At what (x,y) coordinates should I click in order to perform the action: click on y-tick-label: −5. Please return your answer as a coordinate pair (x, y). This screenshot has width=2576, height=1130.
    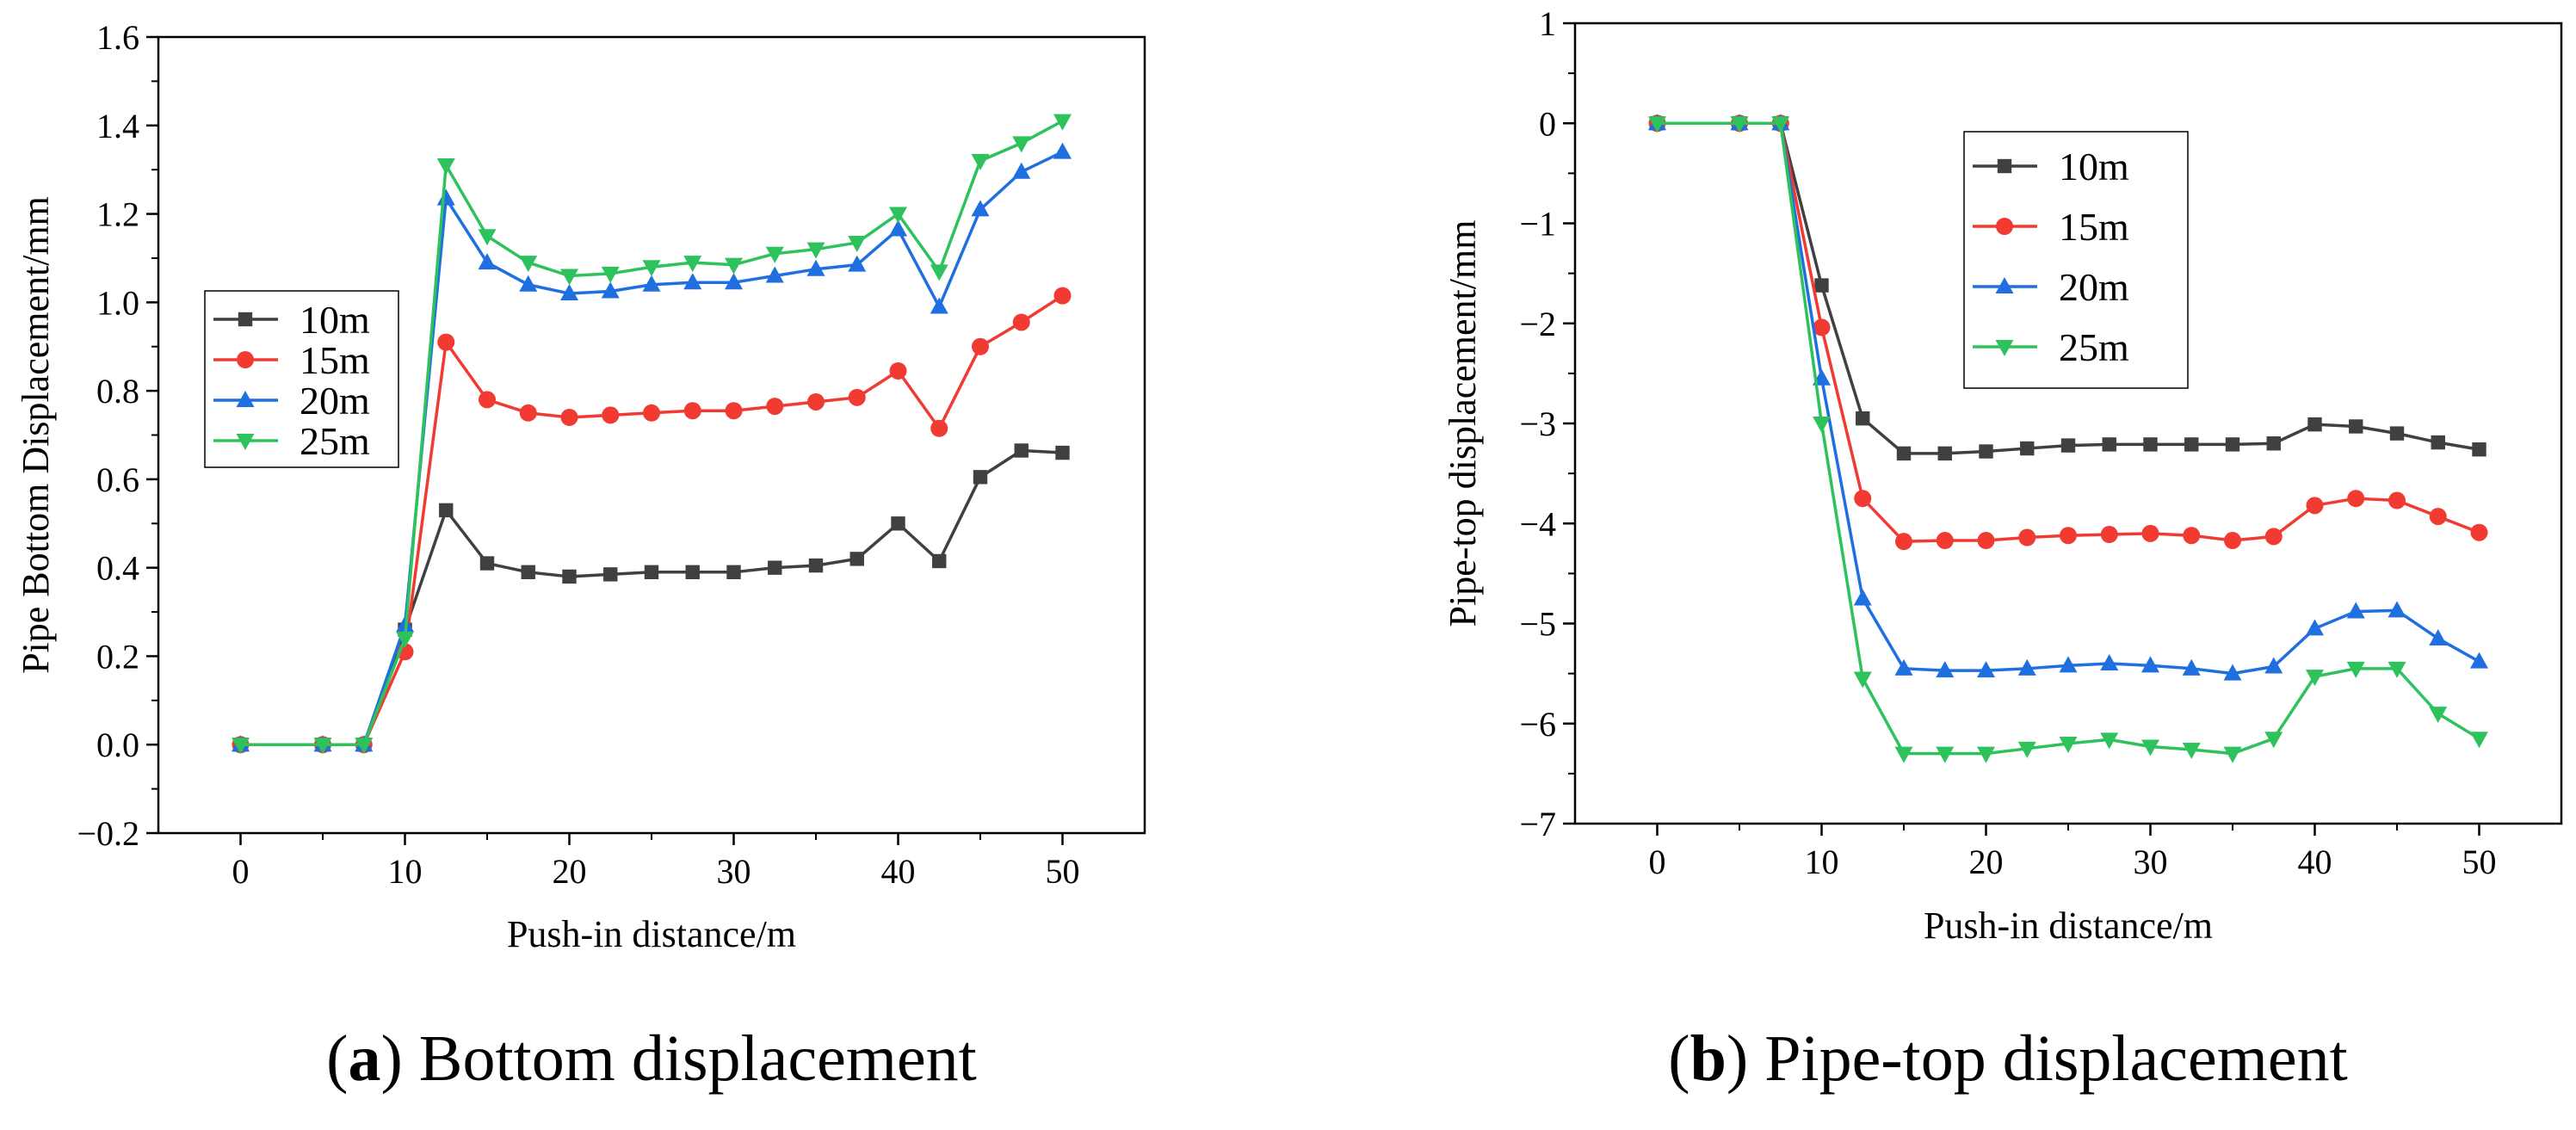
    Looking at the image, I should click on (1537, 624).